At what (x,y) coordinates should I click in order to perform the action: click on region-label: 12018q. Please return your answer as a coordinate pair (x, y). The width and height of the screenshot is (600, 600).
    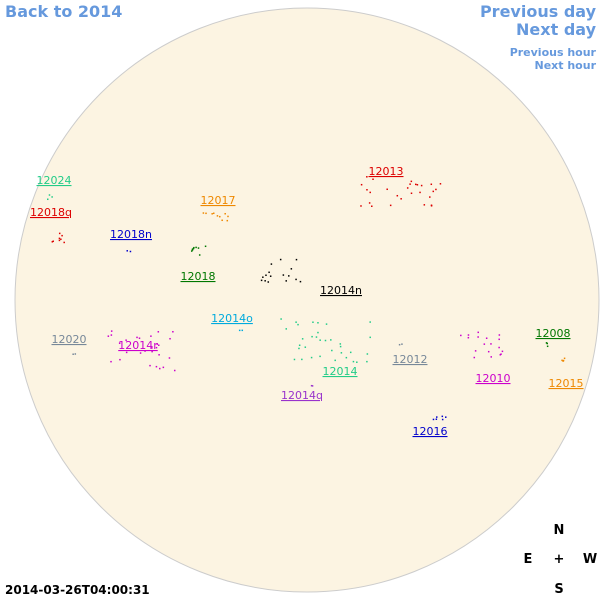
    Looking at the image, I should click on (51, 212).